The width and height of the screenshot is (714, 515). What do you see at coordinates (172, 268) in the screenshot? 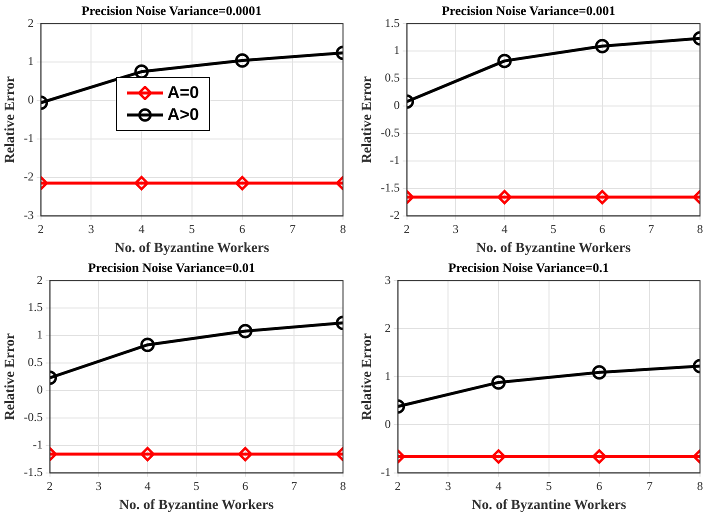
I see `chart-title: Precision Noise Variance=0.01` at bounding box center [172, 268].